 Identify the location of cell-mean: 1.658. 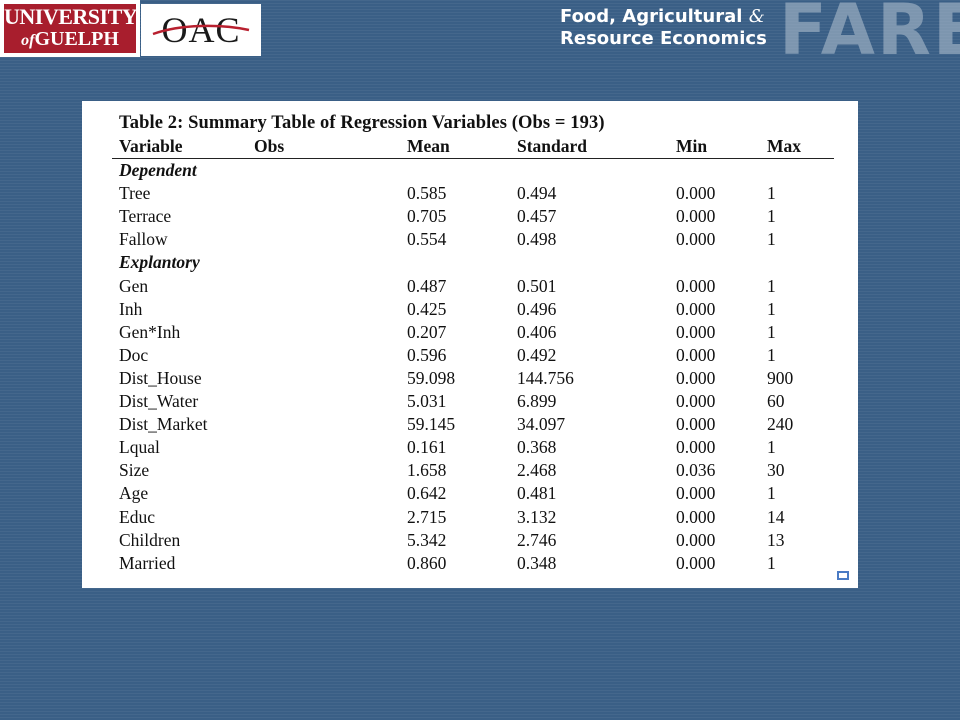
(427, 470).